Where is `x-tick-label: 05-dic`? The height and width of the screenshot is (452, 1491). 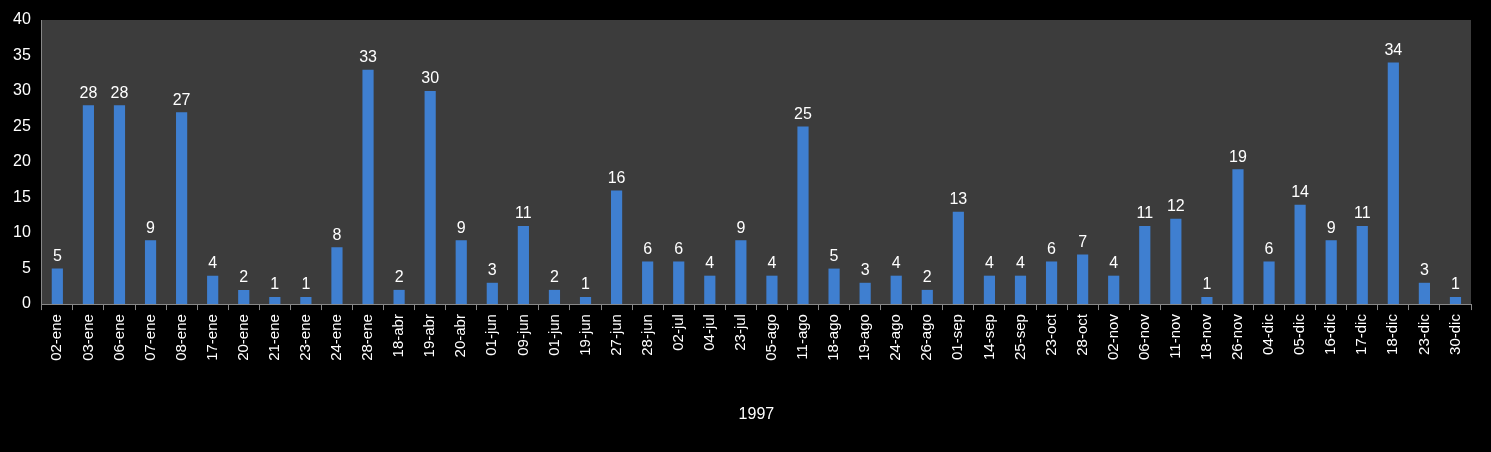
x-tick-label: 05-dic is located at coordinates (1299, 334).